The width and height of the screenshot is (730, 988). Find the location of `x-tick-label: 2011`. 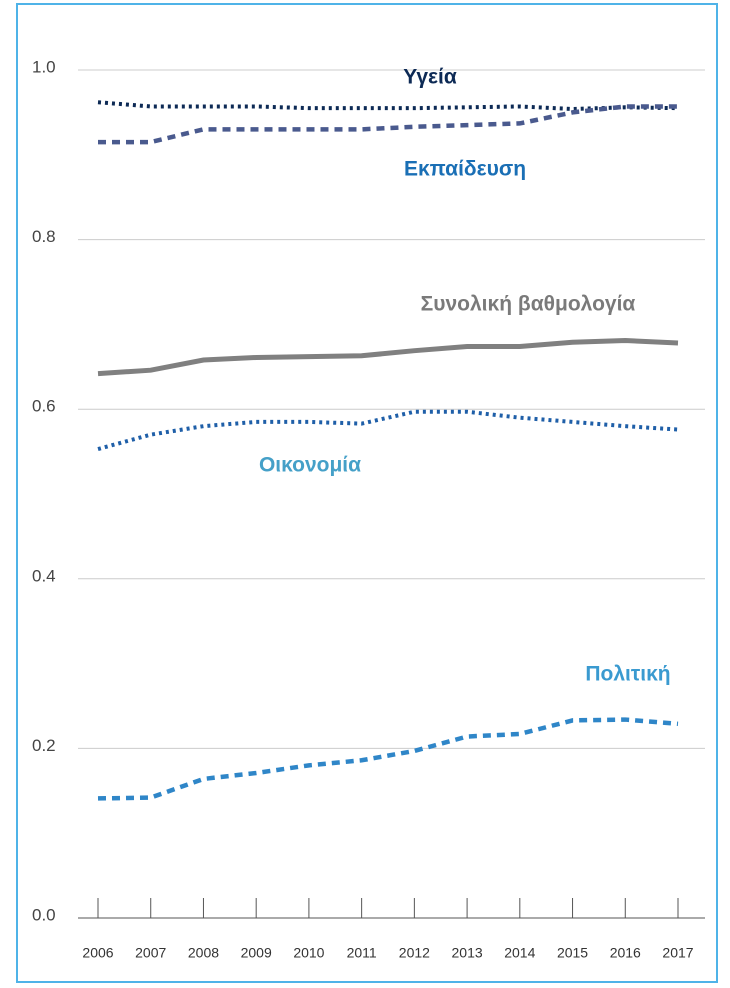

x-tick-label: 2011 is located at coordinates (362, 953).